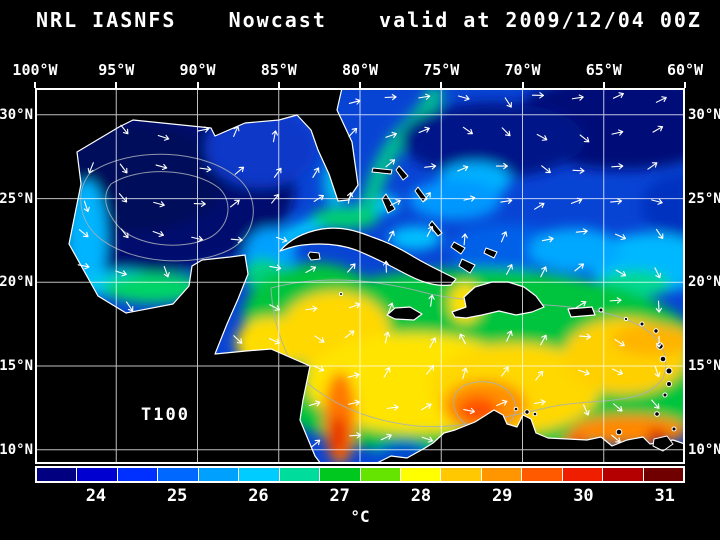 This screenshot has width=720, height=540. Describe the element at coordinates (529, 436) in the screenshot. I see `landmass-south-america` at that location.